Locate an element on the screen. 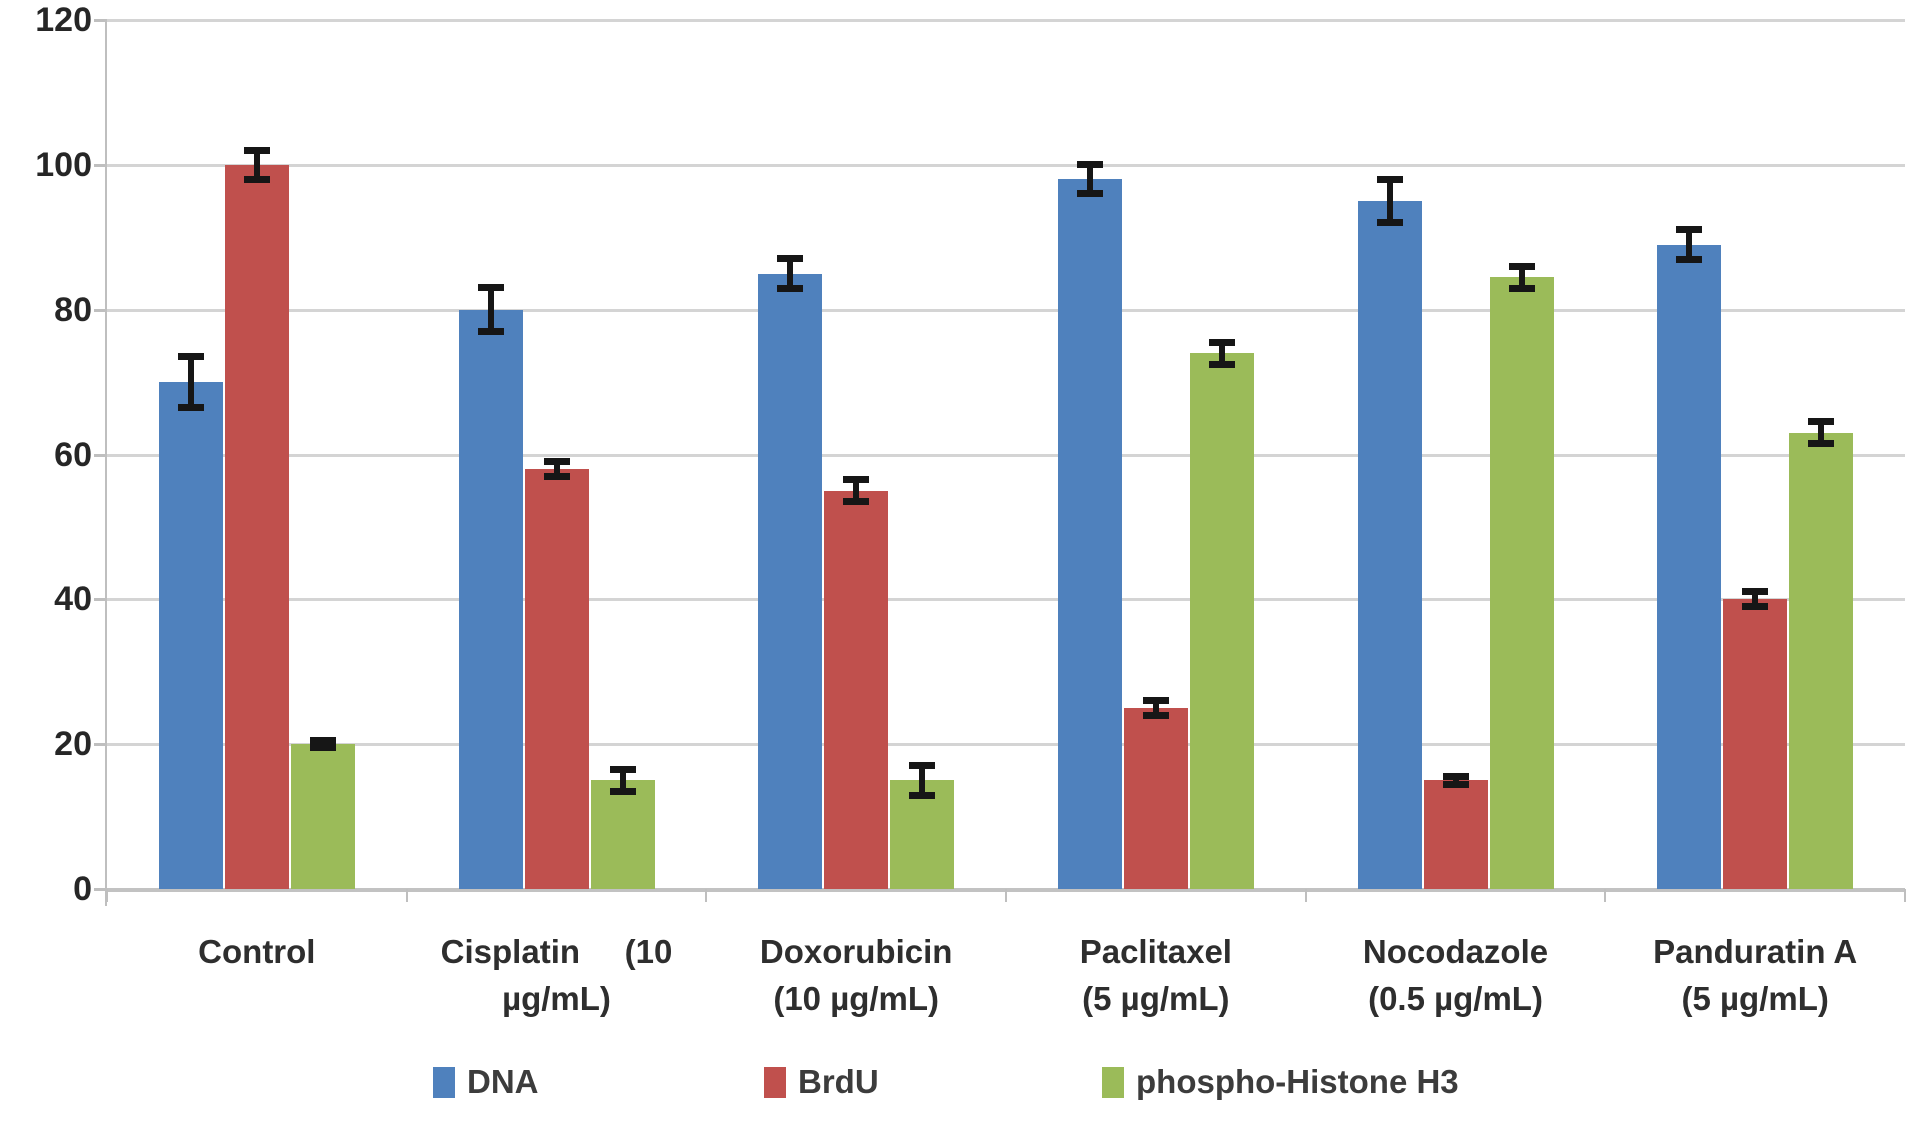  y-tick-label-40: 40 is located at coordinates (73, 599).